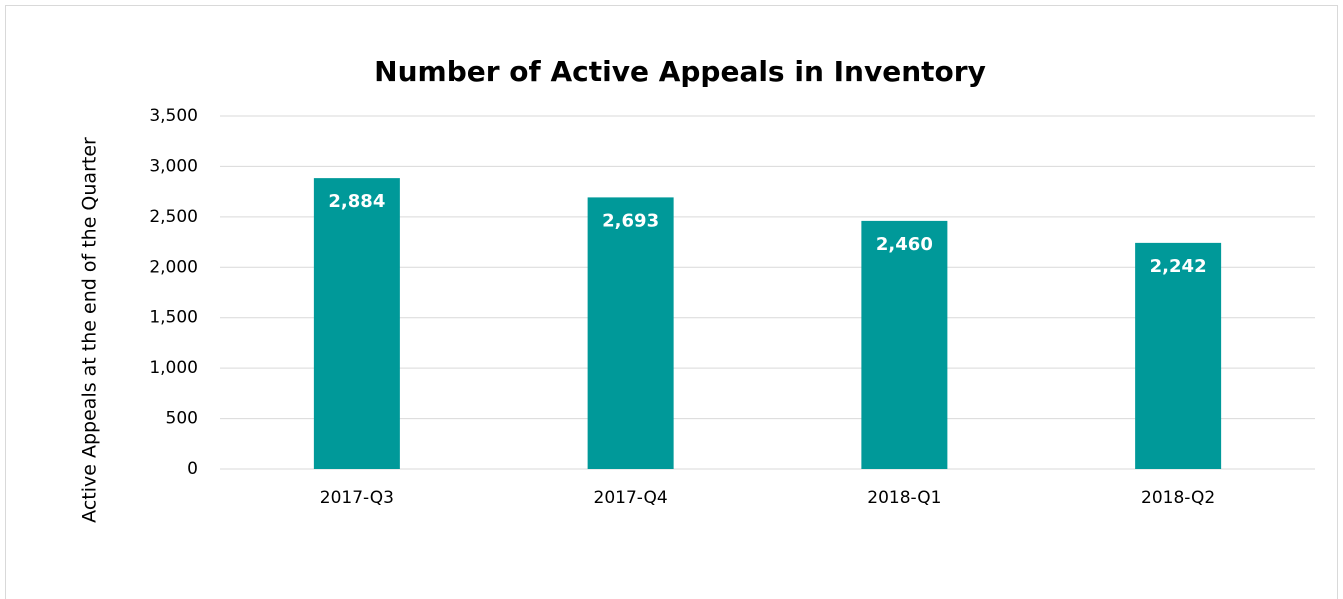  I want to click on data-label: 2,884, so click(356, 201).